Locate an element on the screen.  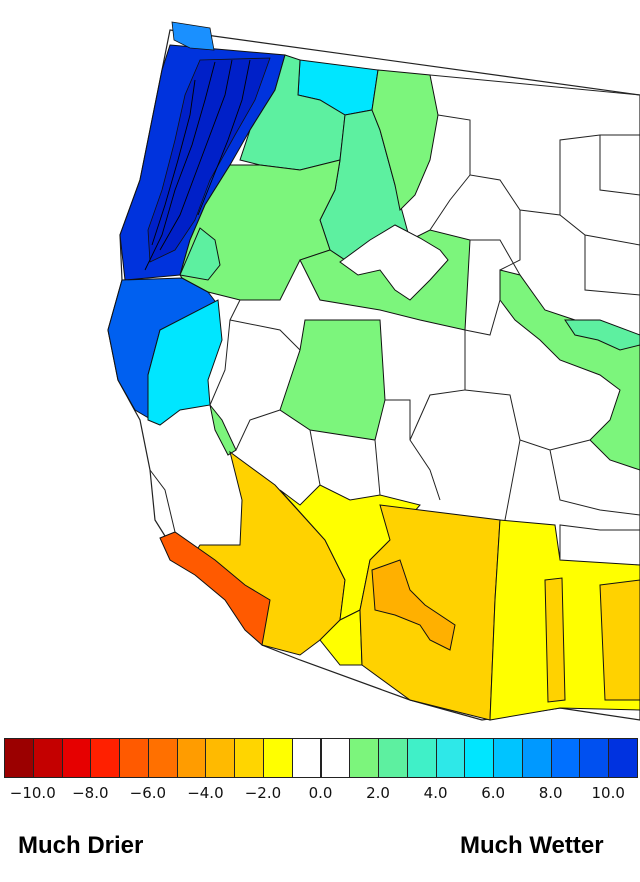
region-northern-california-interior is located at coordinates (185, 362).